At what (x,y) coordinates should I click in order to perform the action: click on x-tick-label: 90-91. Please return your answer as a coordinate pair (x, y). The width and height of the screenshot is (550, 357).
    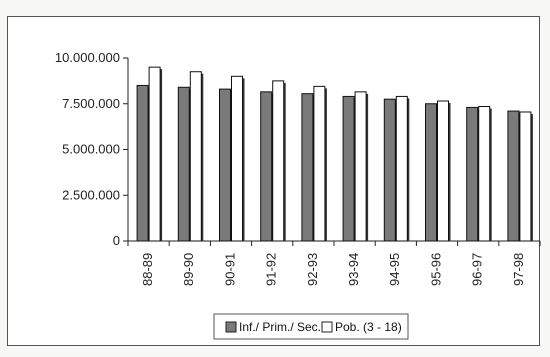
    Looking at the image, I should click on (229, 269).